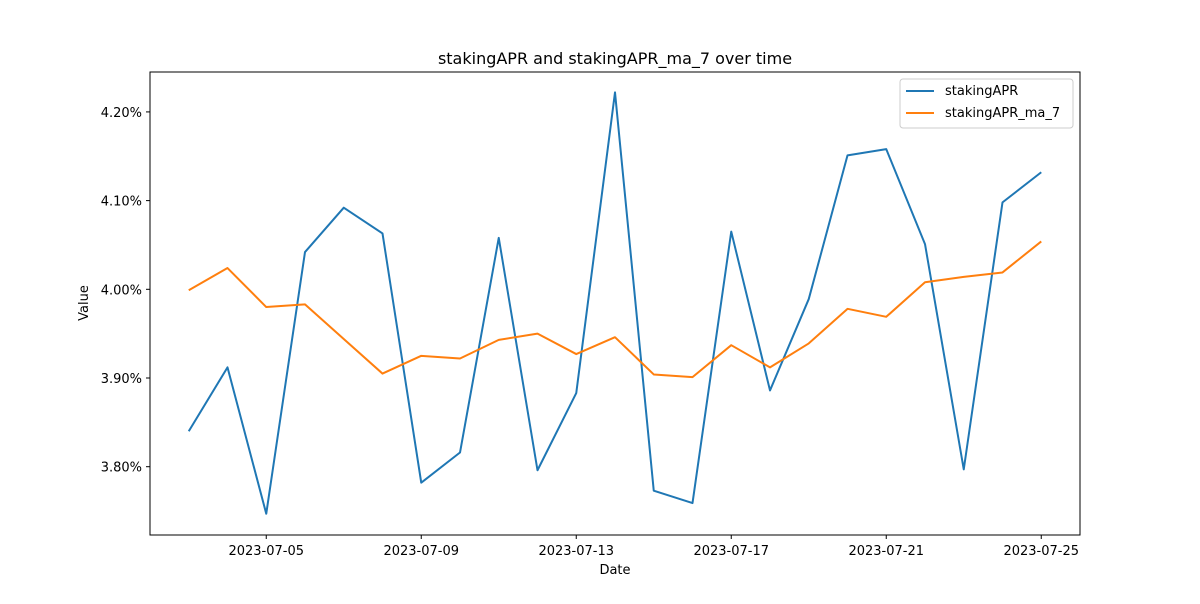 This screenshot has height=604, width=1200. What do you see at coordinates (731, 551) in the screenshot?
I see `x-tick-label: 2023-07-17` at bounding box center [731, 551].